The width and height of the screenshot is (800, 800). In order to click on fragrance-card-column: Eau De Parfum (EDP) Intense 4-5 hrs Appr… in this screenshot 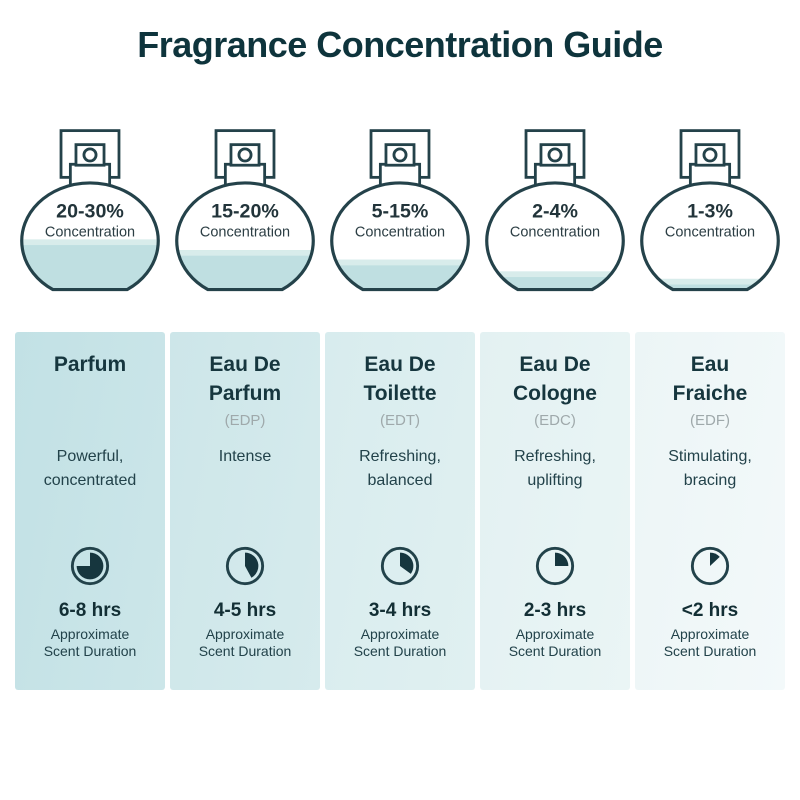, I will do `click(245, 511)`.